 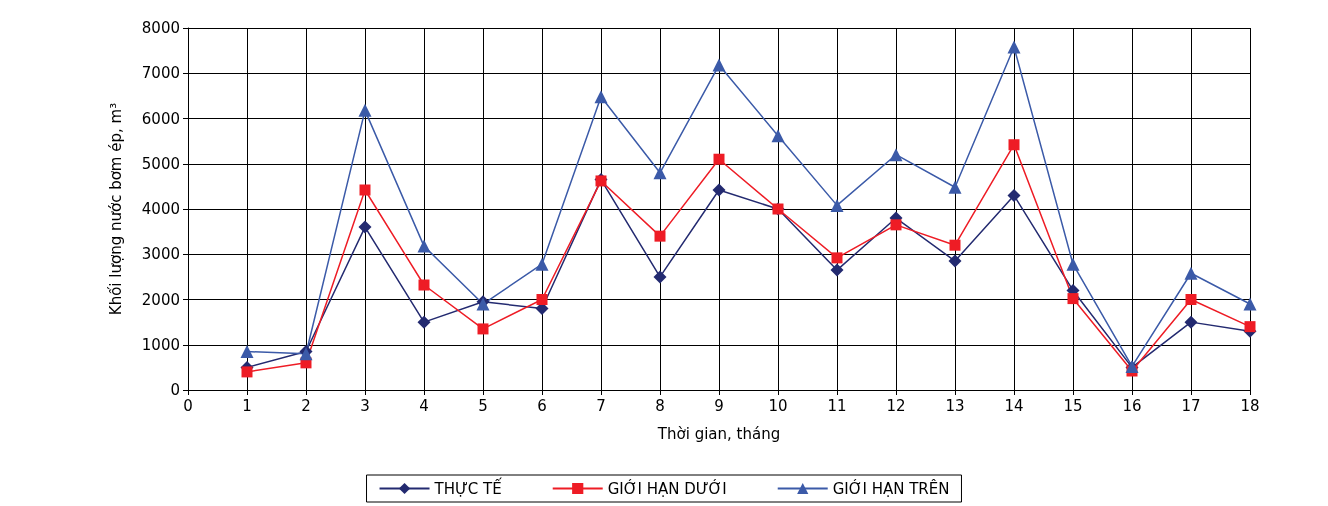 I want to click on y-tick-label: 8000, so click(x=160, y=28).